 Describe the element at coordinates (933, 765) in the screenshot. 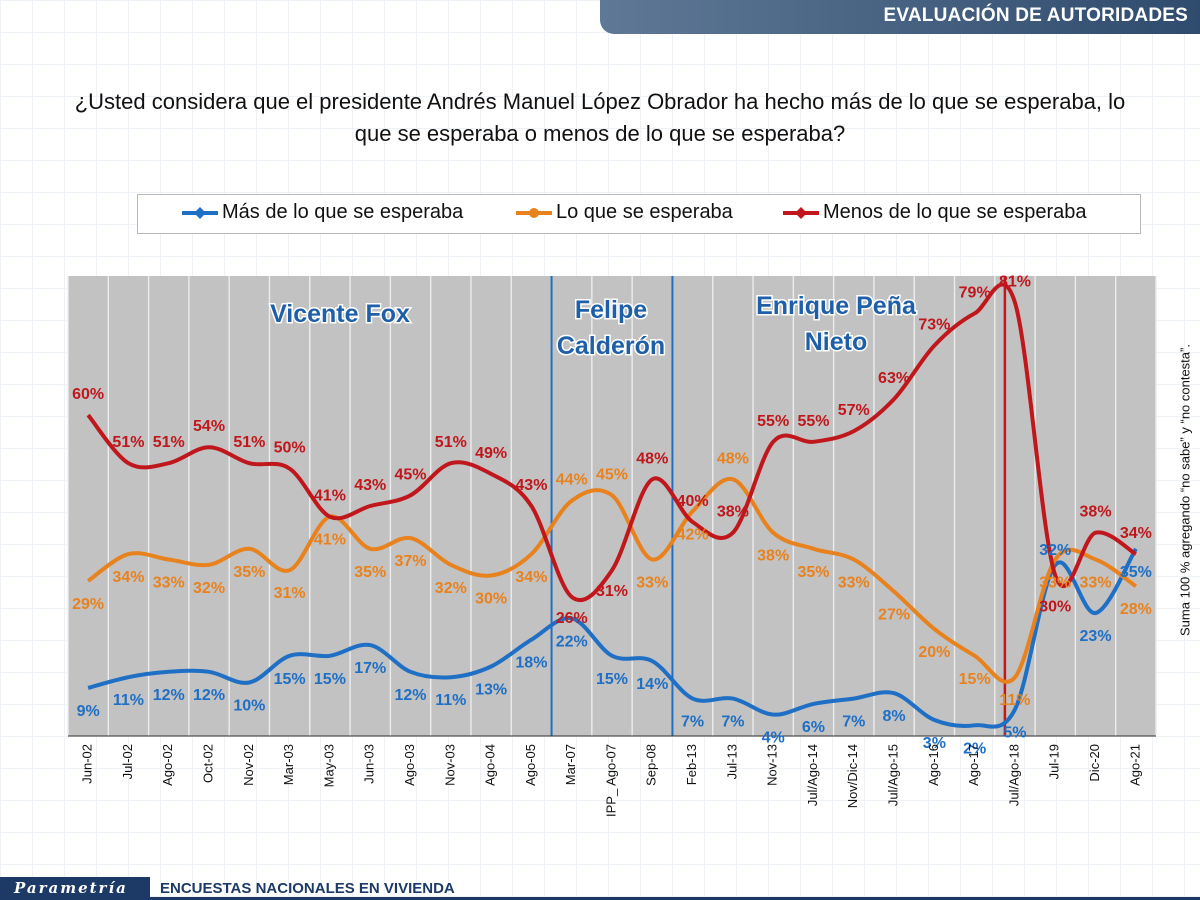

I see `x-tick-label: Ago-16` at that location.